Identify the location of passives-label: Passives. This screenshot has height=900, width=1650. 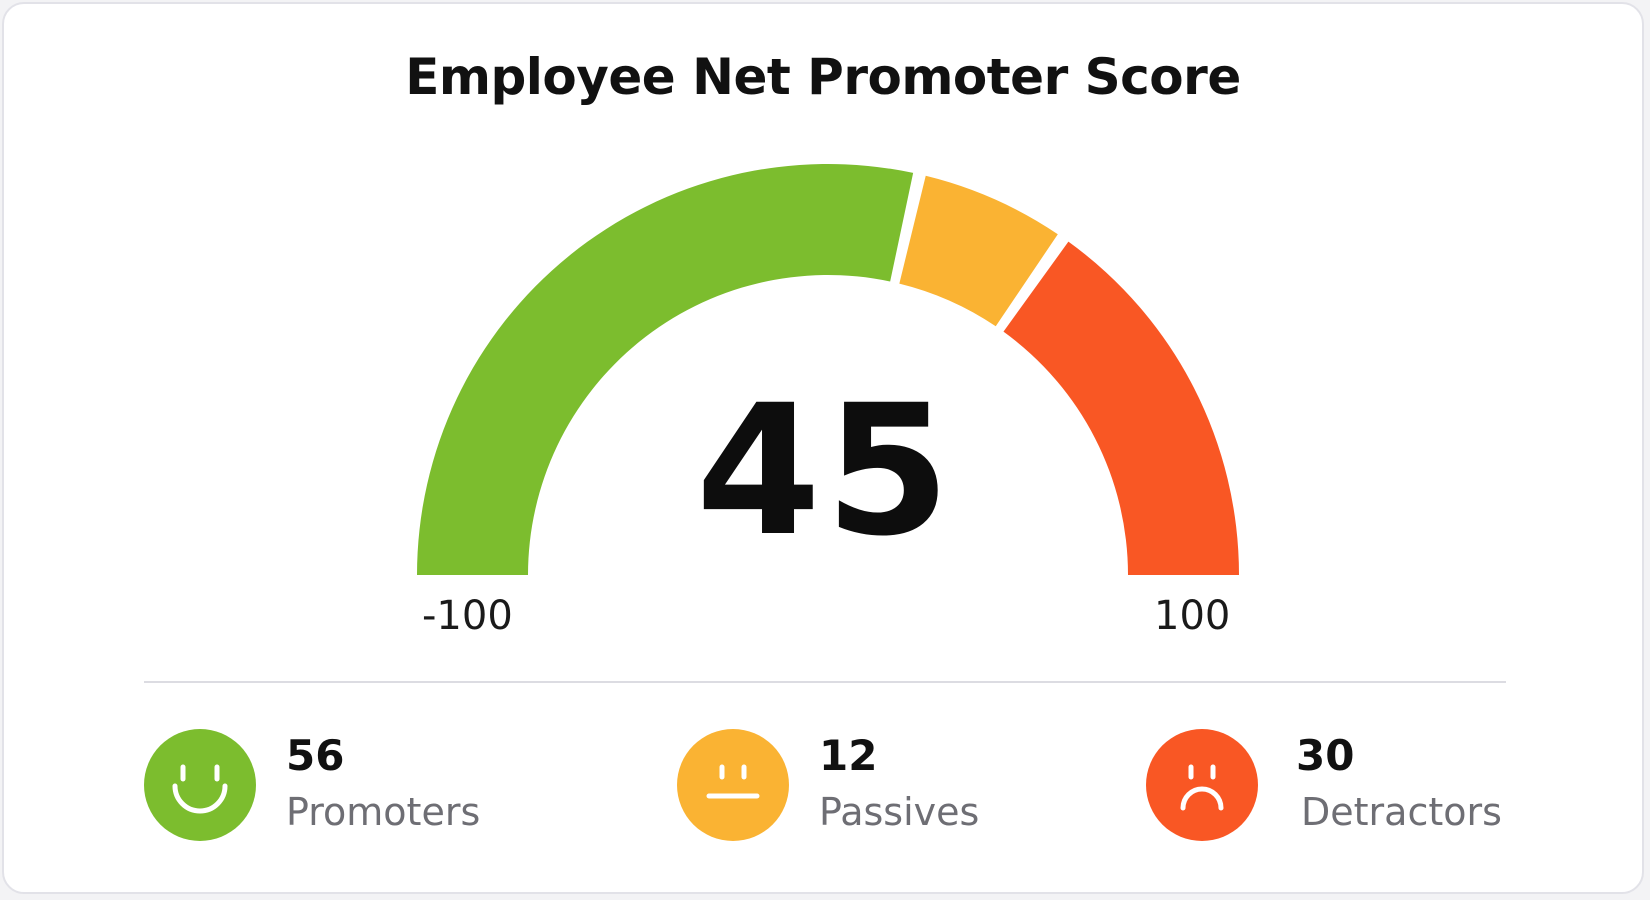
(899, 812).